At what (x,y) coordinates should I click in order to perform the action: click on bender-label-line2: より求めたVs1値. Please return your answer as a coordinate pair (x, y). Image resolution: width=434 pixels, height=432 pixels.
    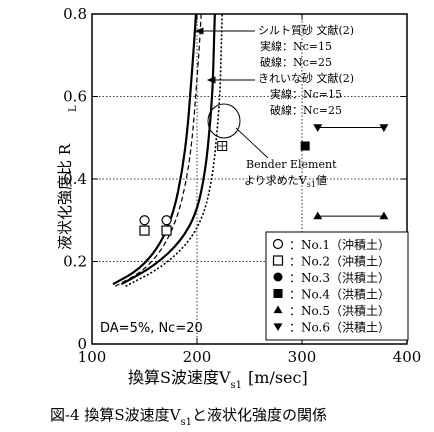
    Looking at the image, I should click on (285, 181).